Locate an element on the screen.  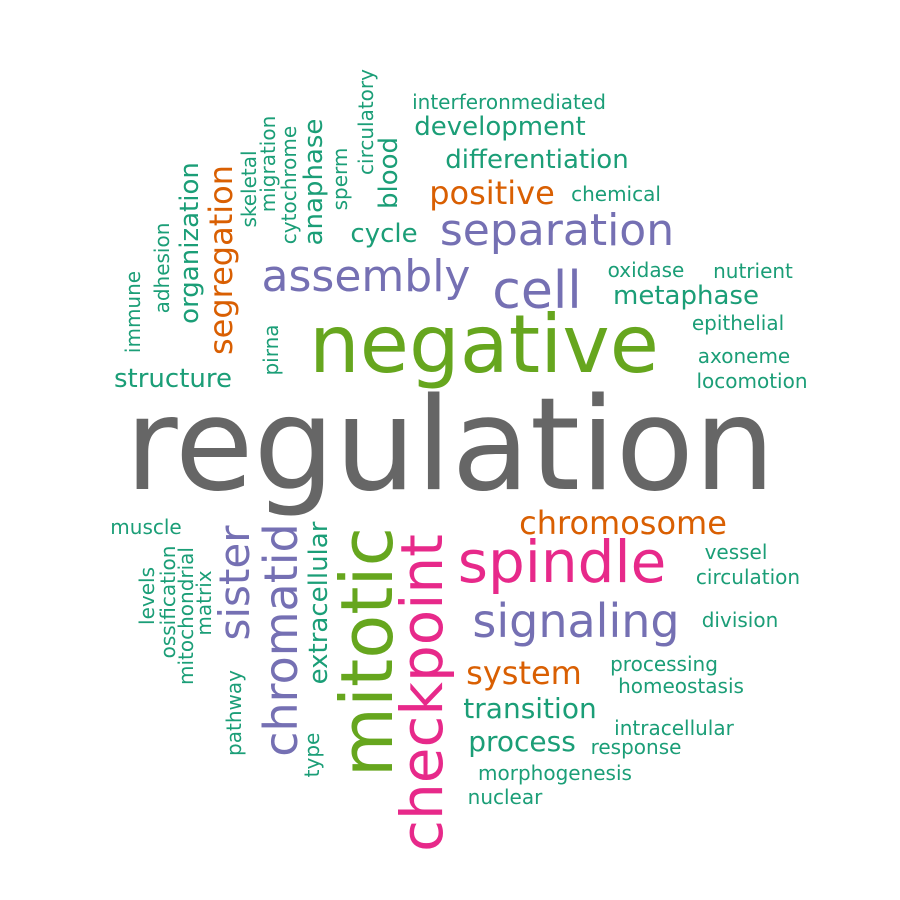
word-spindle: spindle is located at coordinates (562, 562).